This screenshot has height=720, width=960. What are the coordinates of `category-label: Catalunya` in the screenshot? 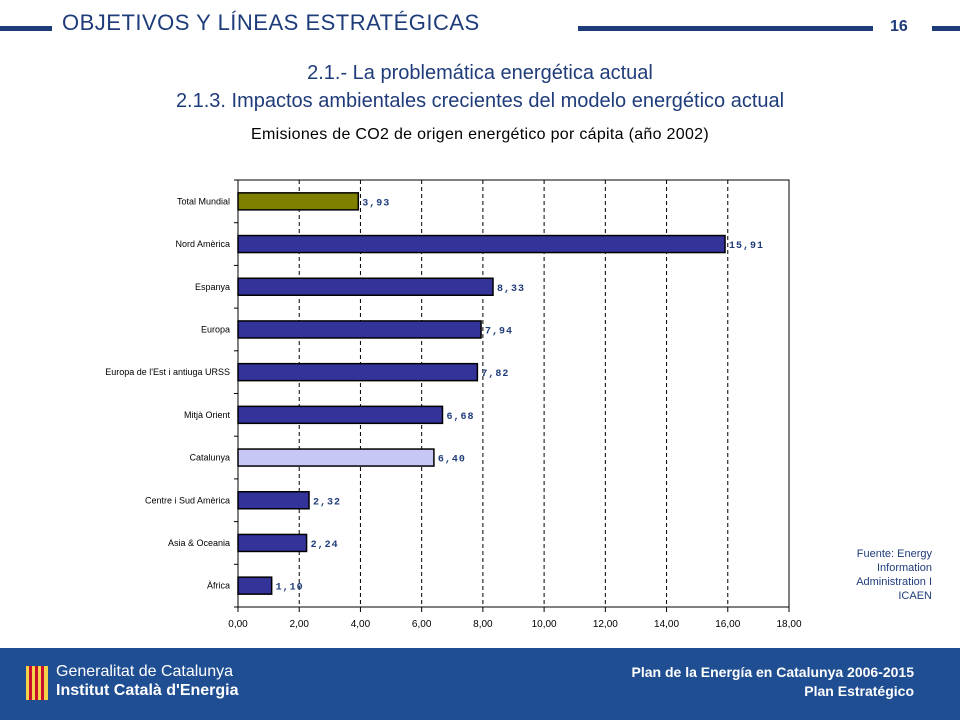 It's located at (209, 458).